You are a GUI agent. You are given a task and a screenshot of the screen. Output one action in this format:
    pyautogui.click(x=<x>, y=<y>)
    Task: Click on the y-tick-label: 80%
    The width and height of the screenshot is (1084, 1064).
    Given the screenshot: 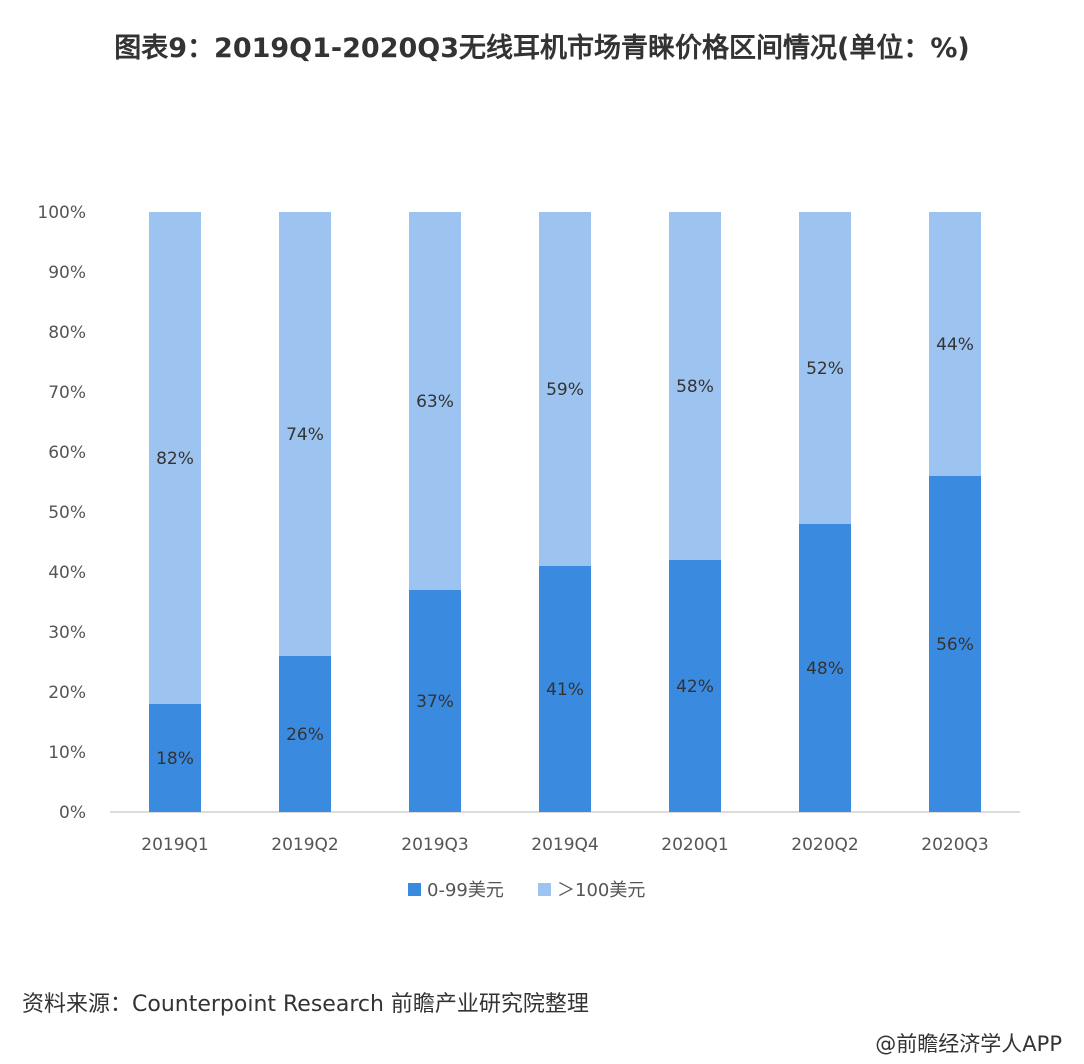 What is the action you would take?
    pyautogui.click(x=67, y=333)
    